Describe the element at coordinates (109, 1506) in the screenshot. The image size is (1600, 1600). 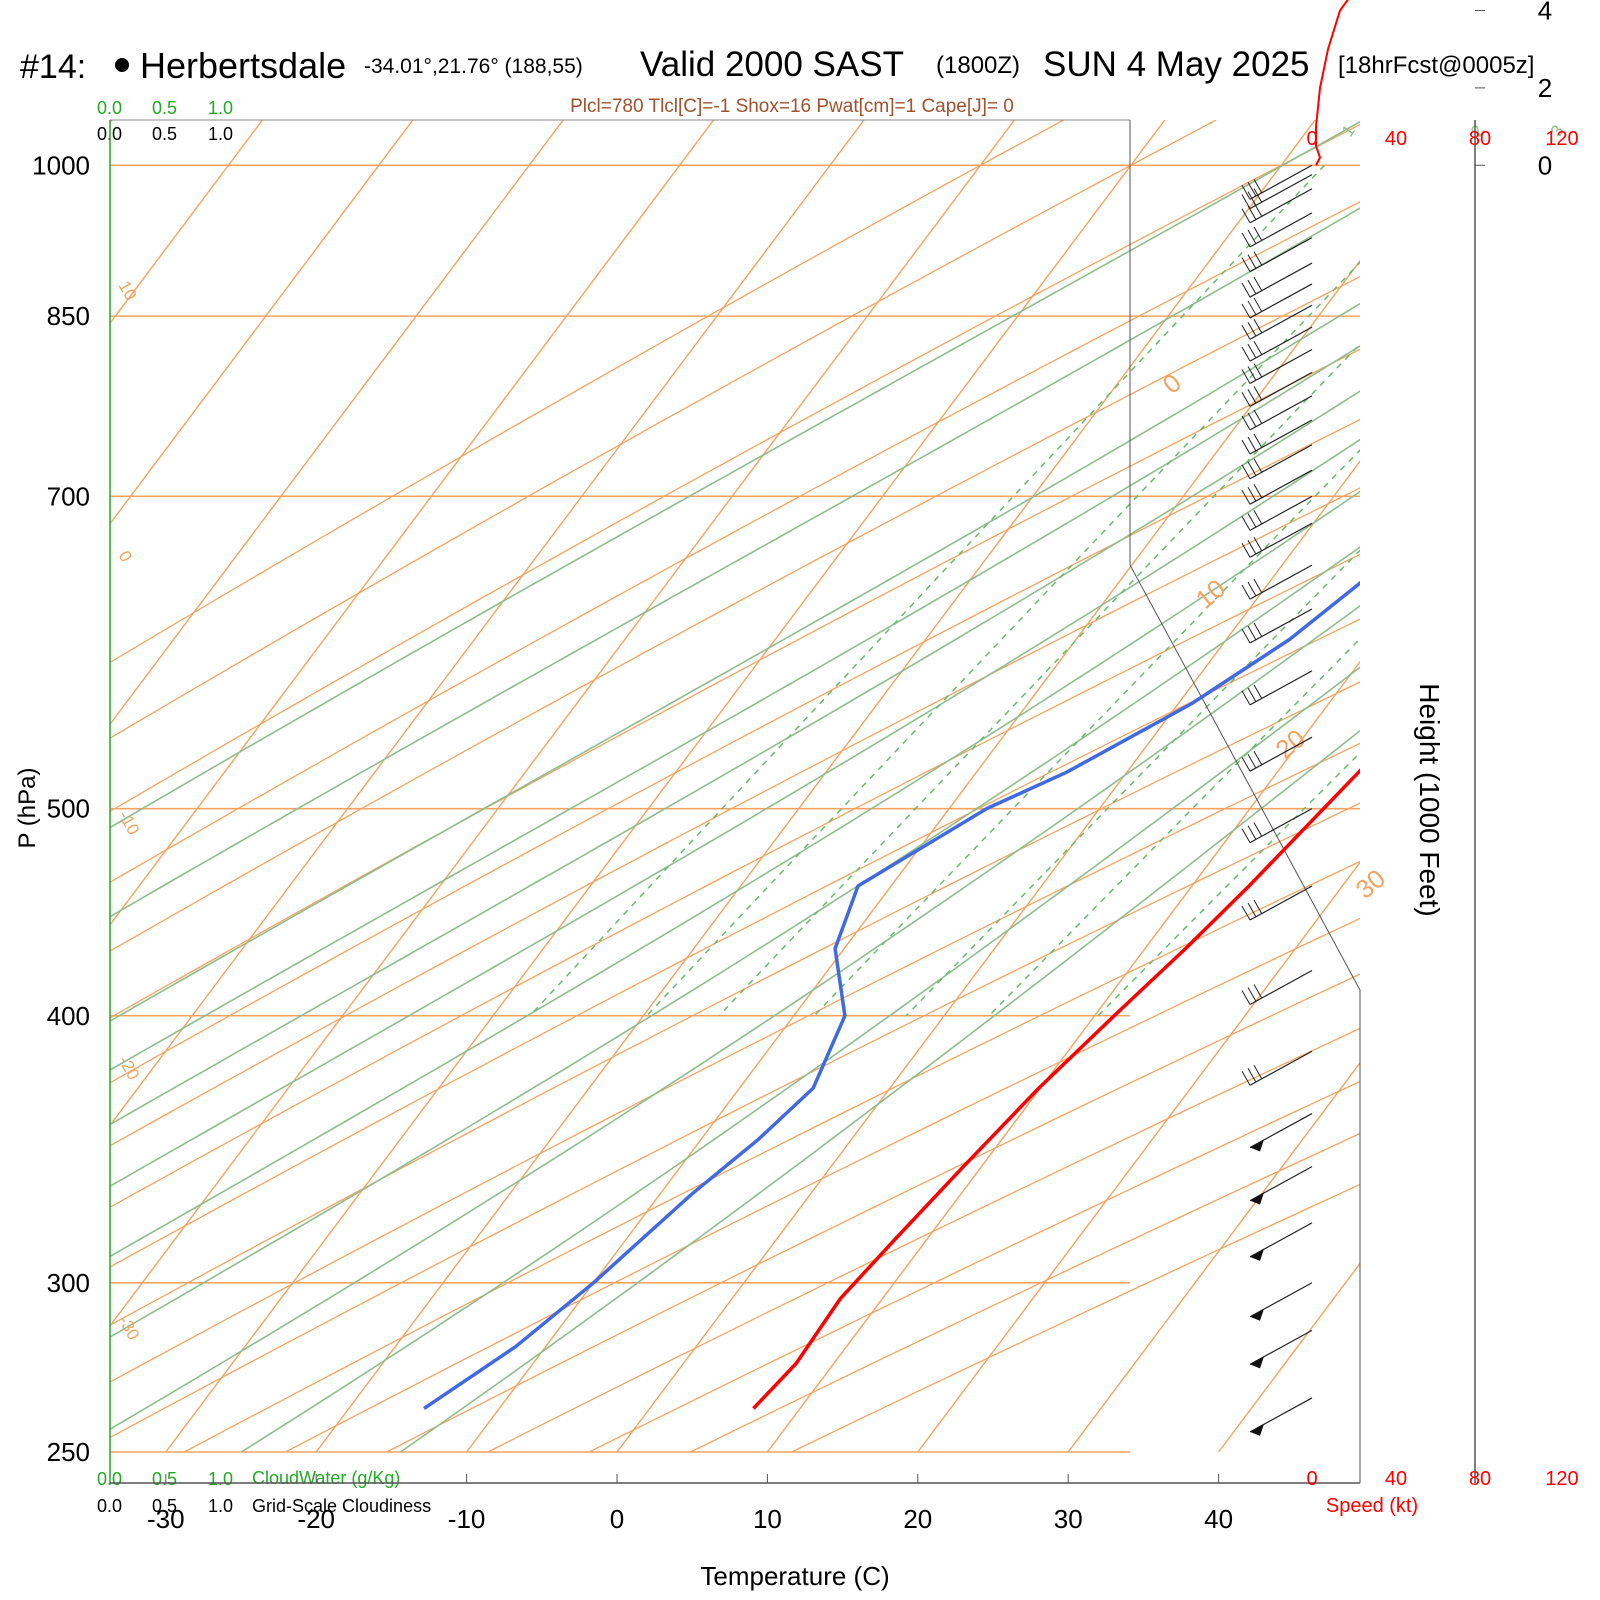
I see `cloudiness-scale-b0: 0.0` at that location.